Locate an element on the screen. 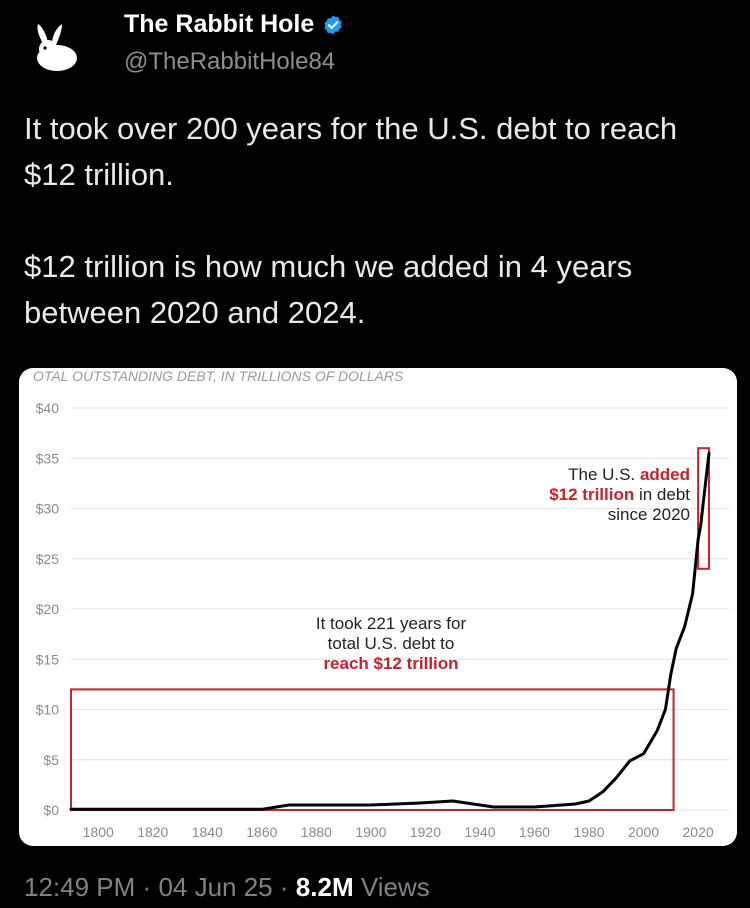 This screenshot has height=908, width=750. y-tick-label: $25 is located at coordinates (48, 559).